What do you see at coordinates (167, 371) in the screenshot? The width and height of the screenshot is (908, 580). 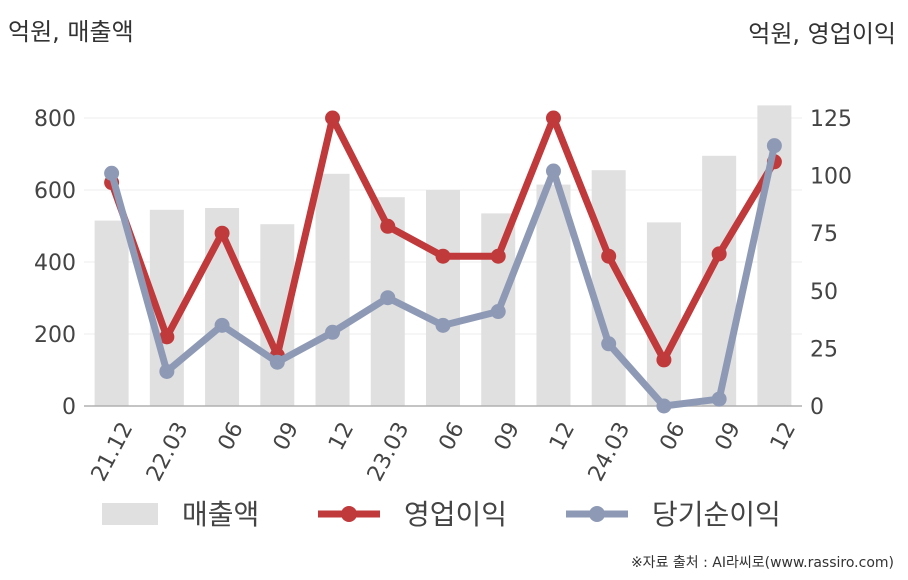 I see `point-당기순이익-1` at bounding box center [167, 371].